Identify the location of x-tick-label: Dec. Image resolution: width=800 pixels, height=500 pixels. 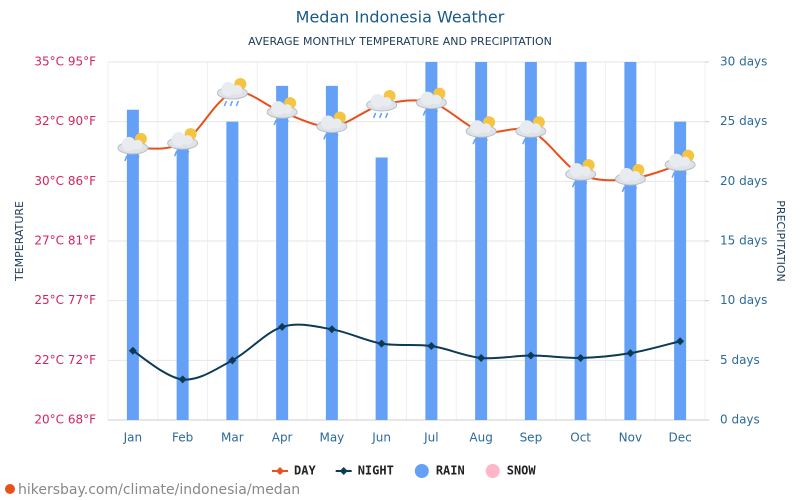
(680, 438).